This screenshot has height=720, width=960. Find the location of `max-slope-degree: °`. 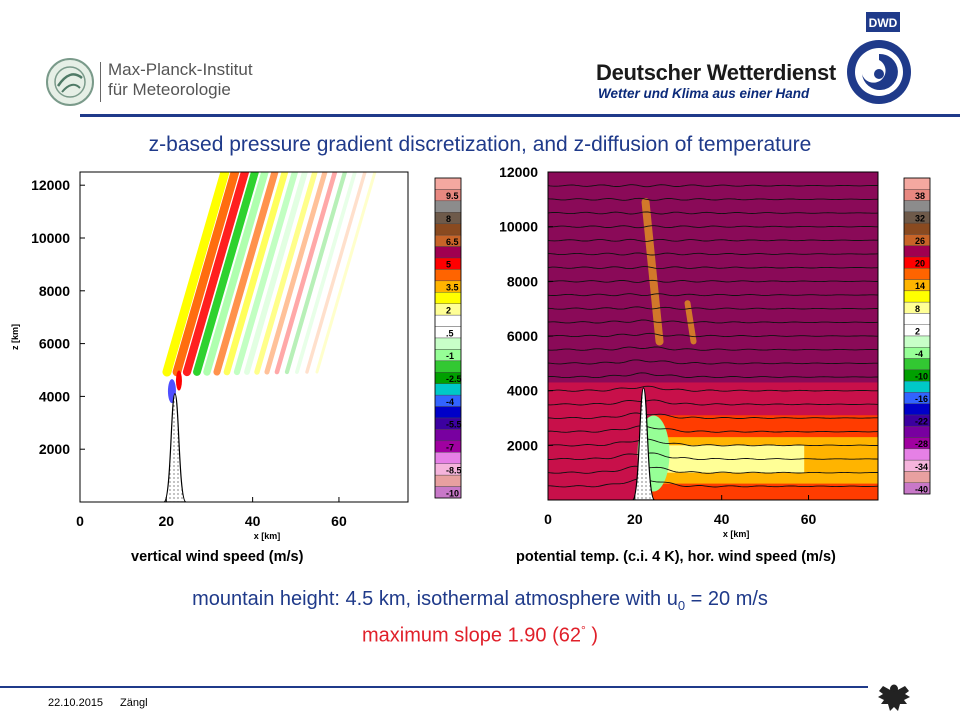

max-slope-degree: ° is located at coordinates (583, 630).